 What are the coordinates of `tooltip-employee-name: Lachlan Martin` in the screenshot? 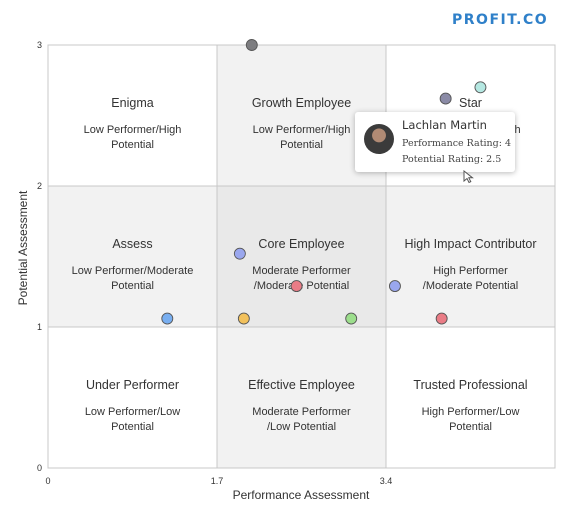 It's located at (444, 125).